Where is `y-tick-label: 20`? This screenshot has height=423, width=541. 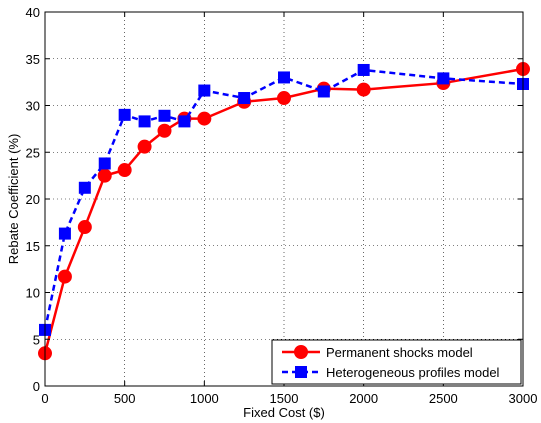
y-tick-label: 20 is located at coordinates (33, 199).